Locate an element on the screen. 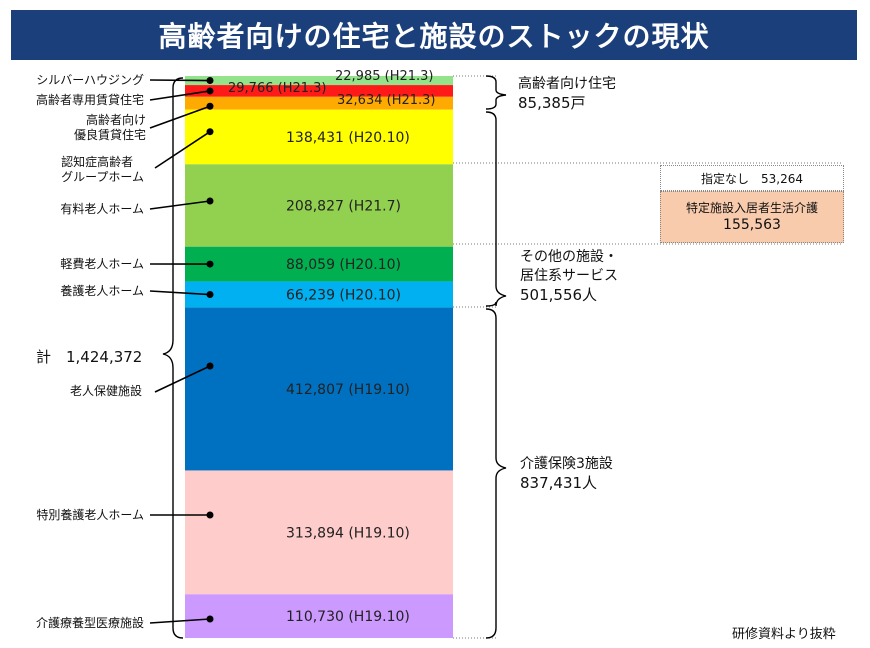  group-other-name-1: その他の施設・ is located at coordinates (569, 257).